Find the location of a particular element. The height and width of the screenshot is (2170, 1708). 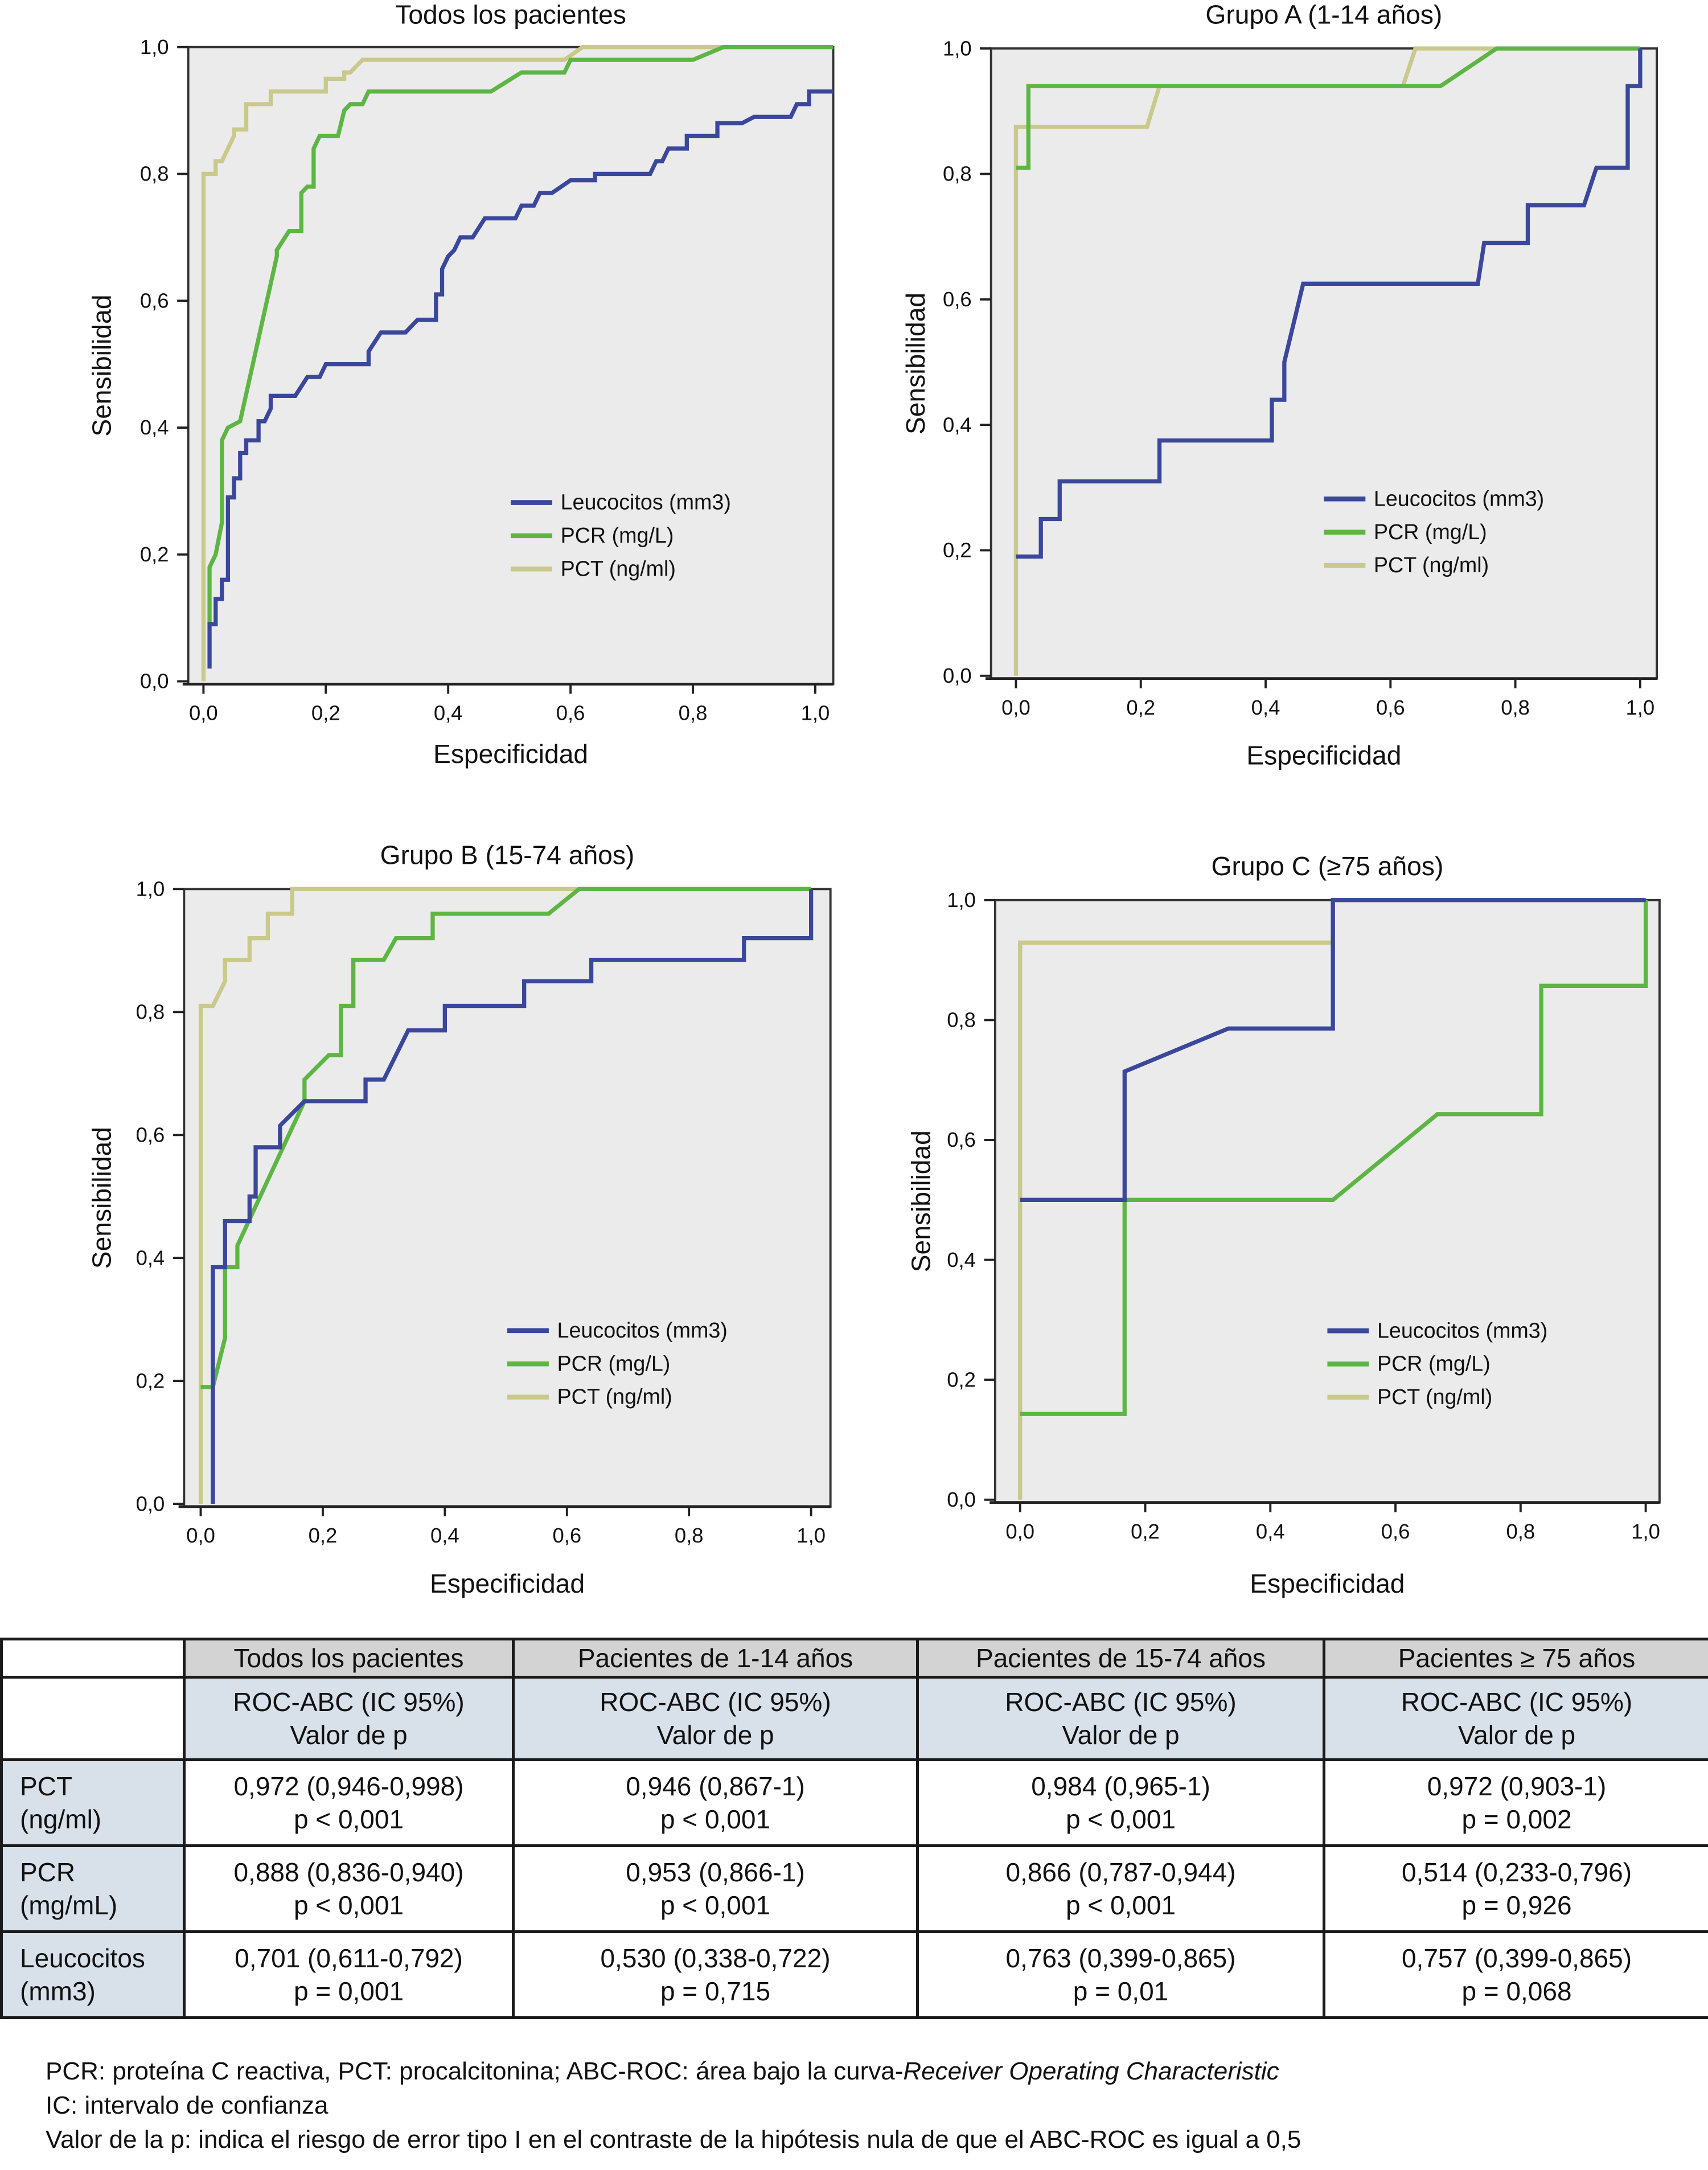

footnote-ic: IC: intervalo de confianza is located at coordinates (187, 2105).